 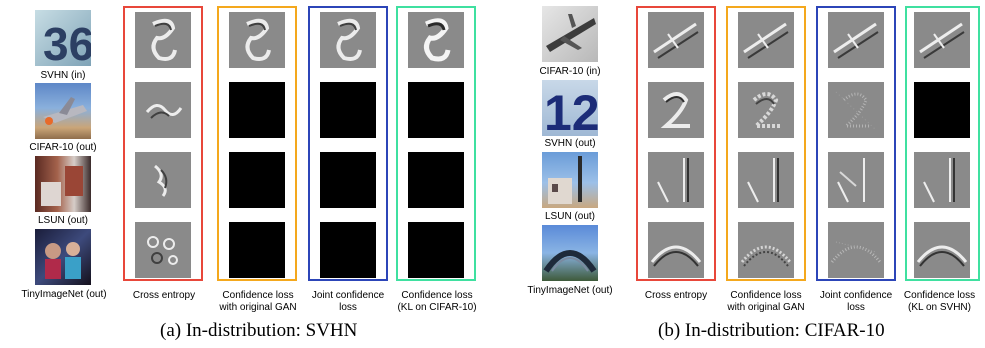 What do you see at coordinates (437, 301) in the screenshot?
I see `column-label: Confidence loss (KL on CIFAR-10)` at bounding box center [437, 301].